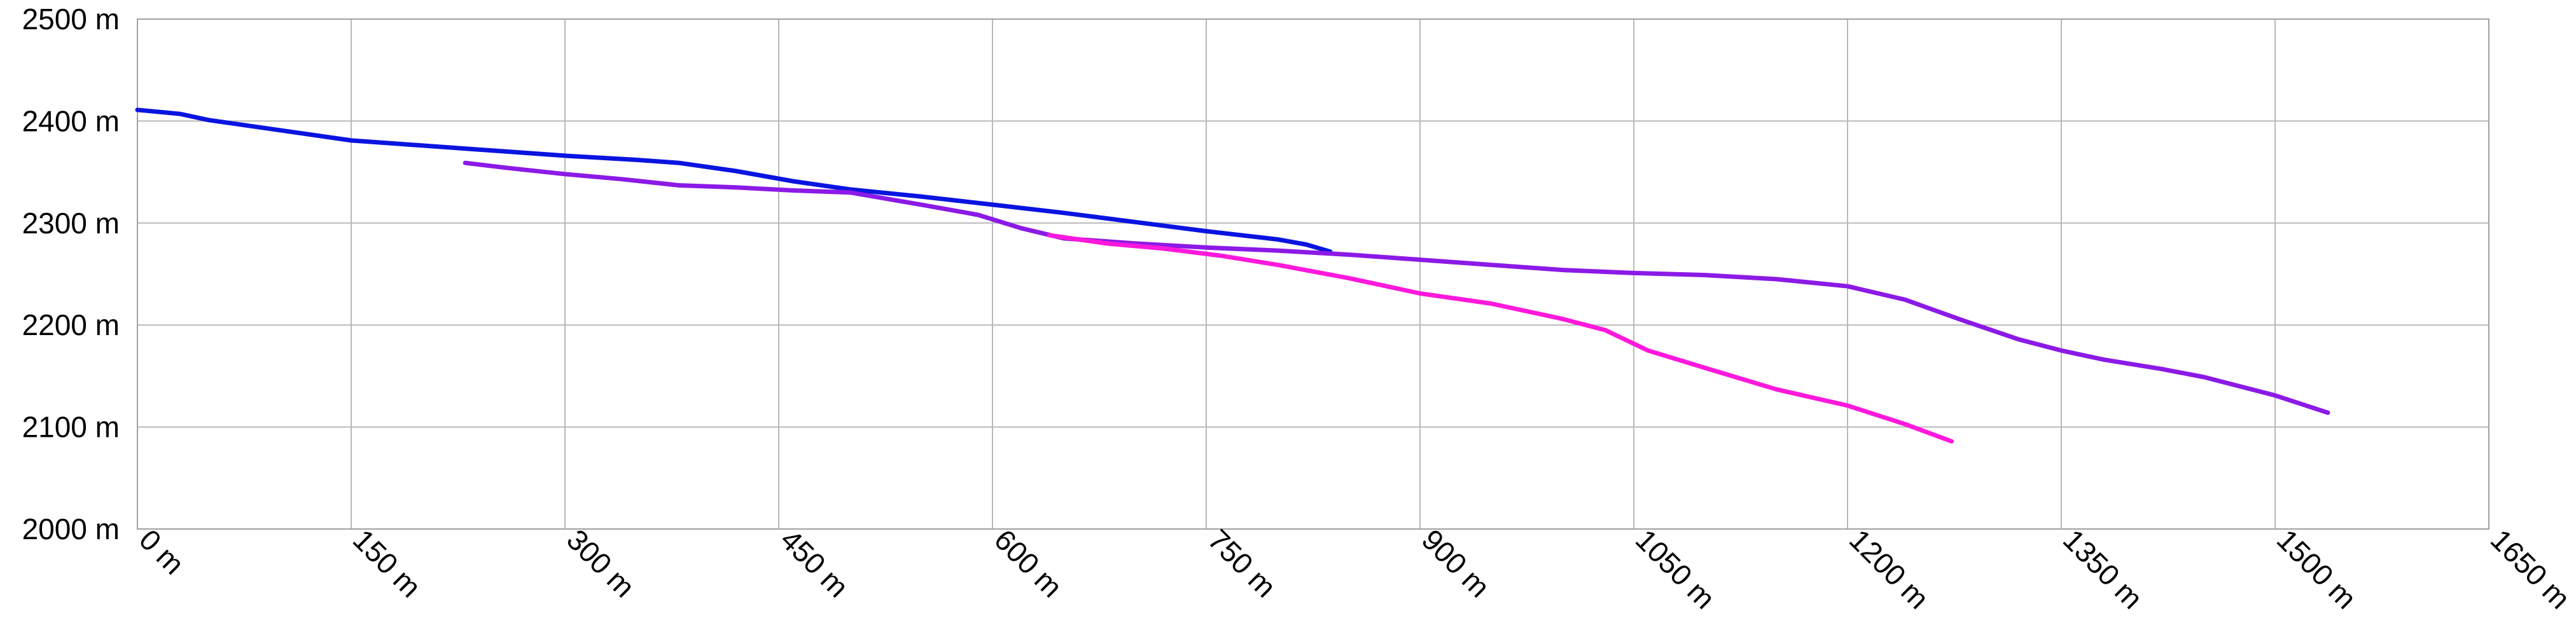  Describe the element at coordinates (2317, 569) in the screenshot. I see `x-tick-label: 1500 m` at that location.